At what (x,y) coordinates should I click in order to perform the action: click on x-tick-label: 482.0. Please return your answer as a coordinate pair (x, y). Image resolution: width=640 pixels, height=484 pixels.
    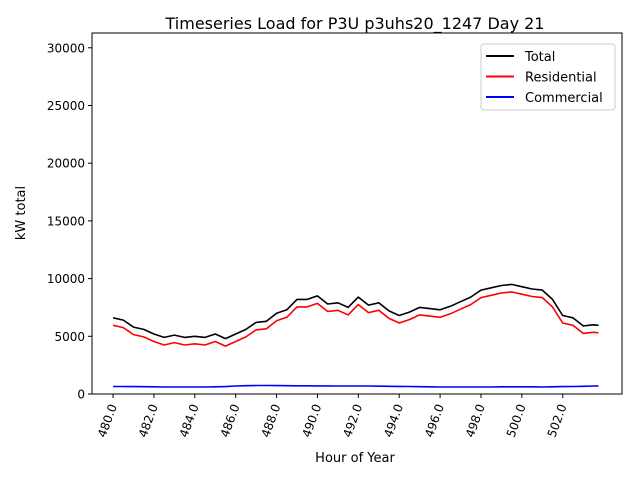
    Looking at the image, I should click on (148, 420).